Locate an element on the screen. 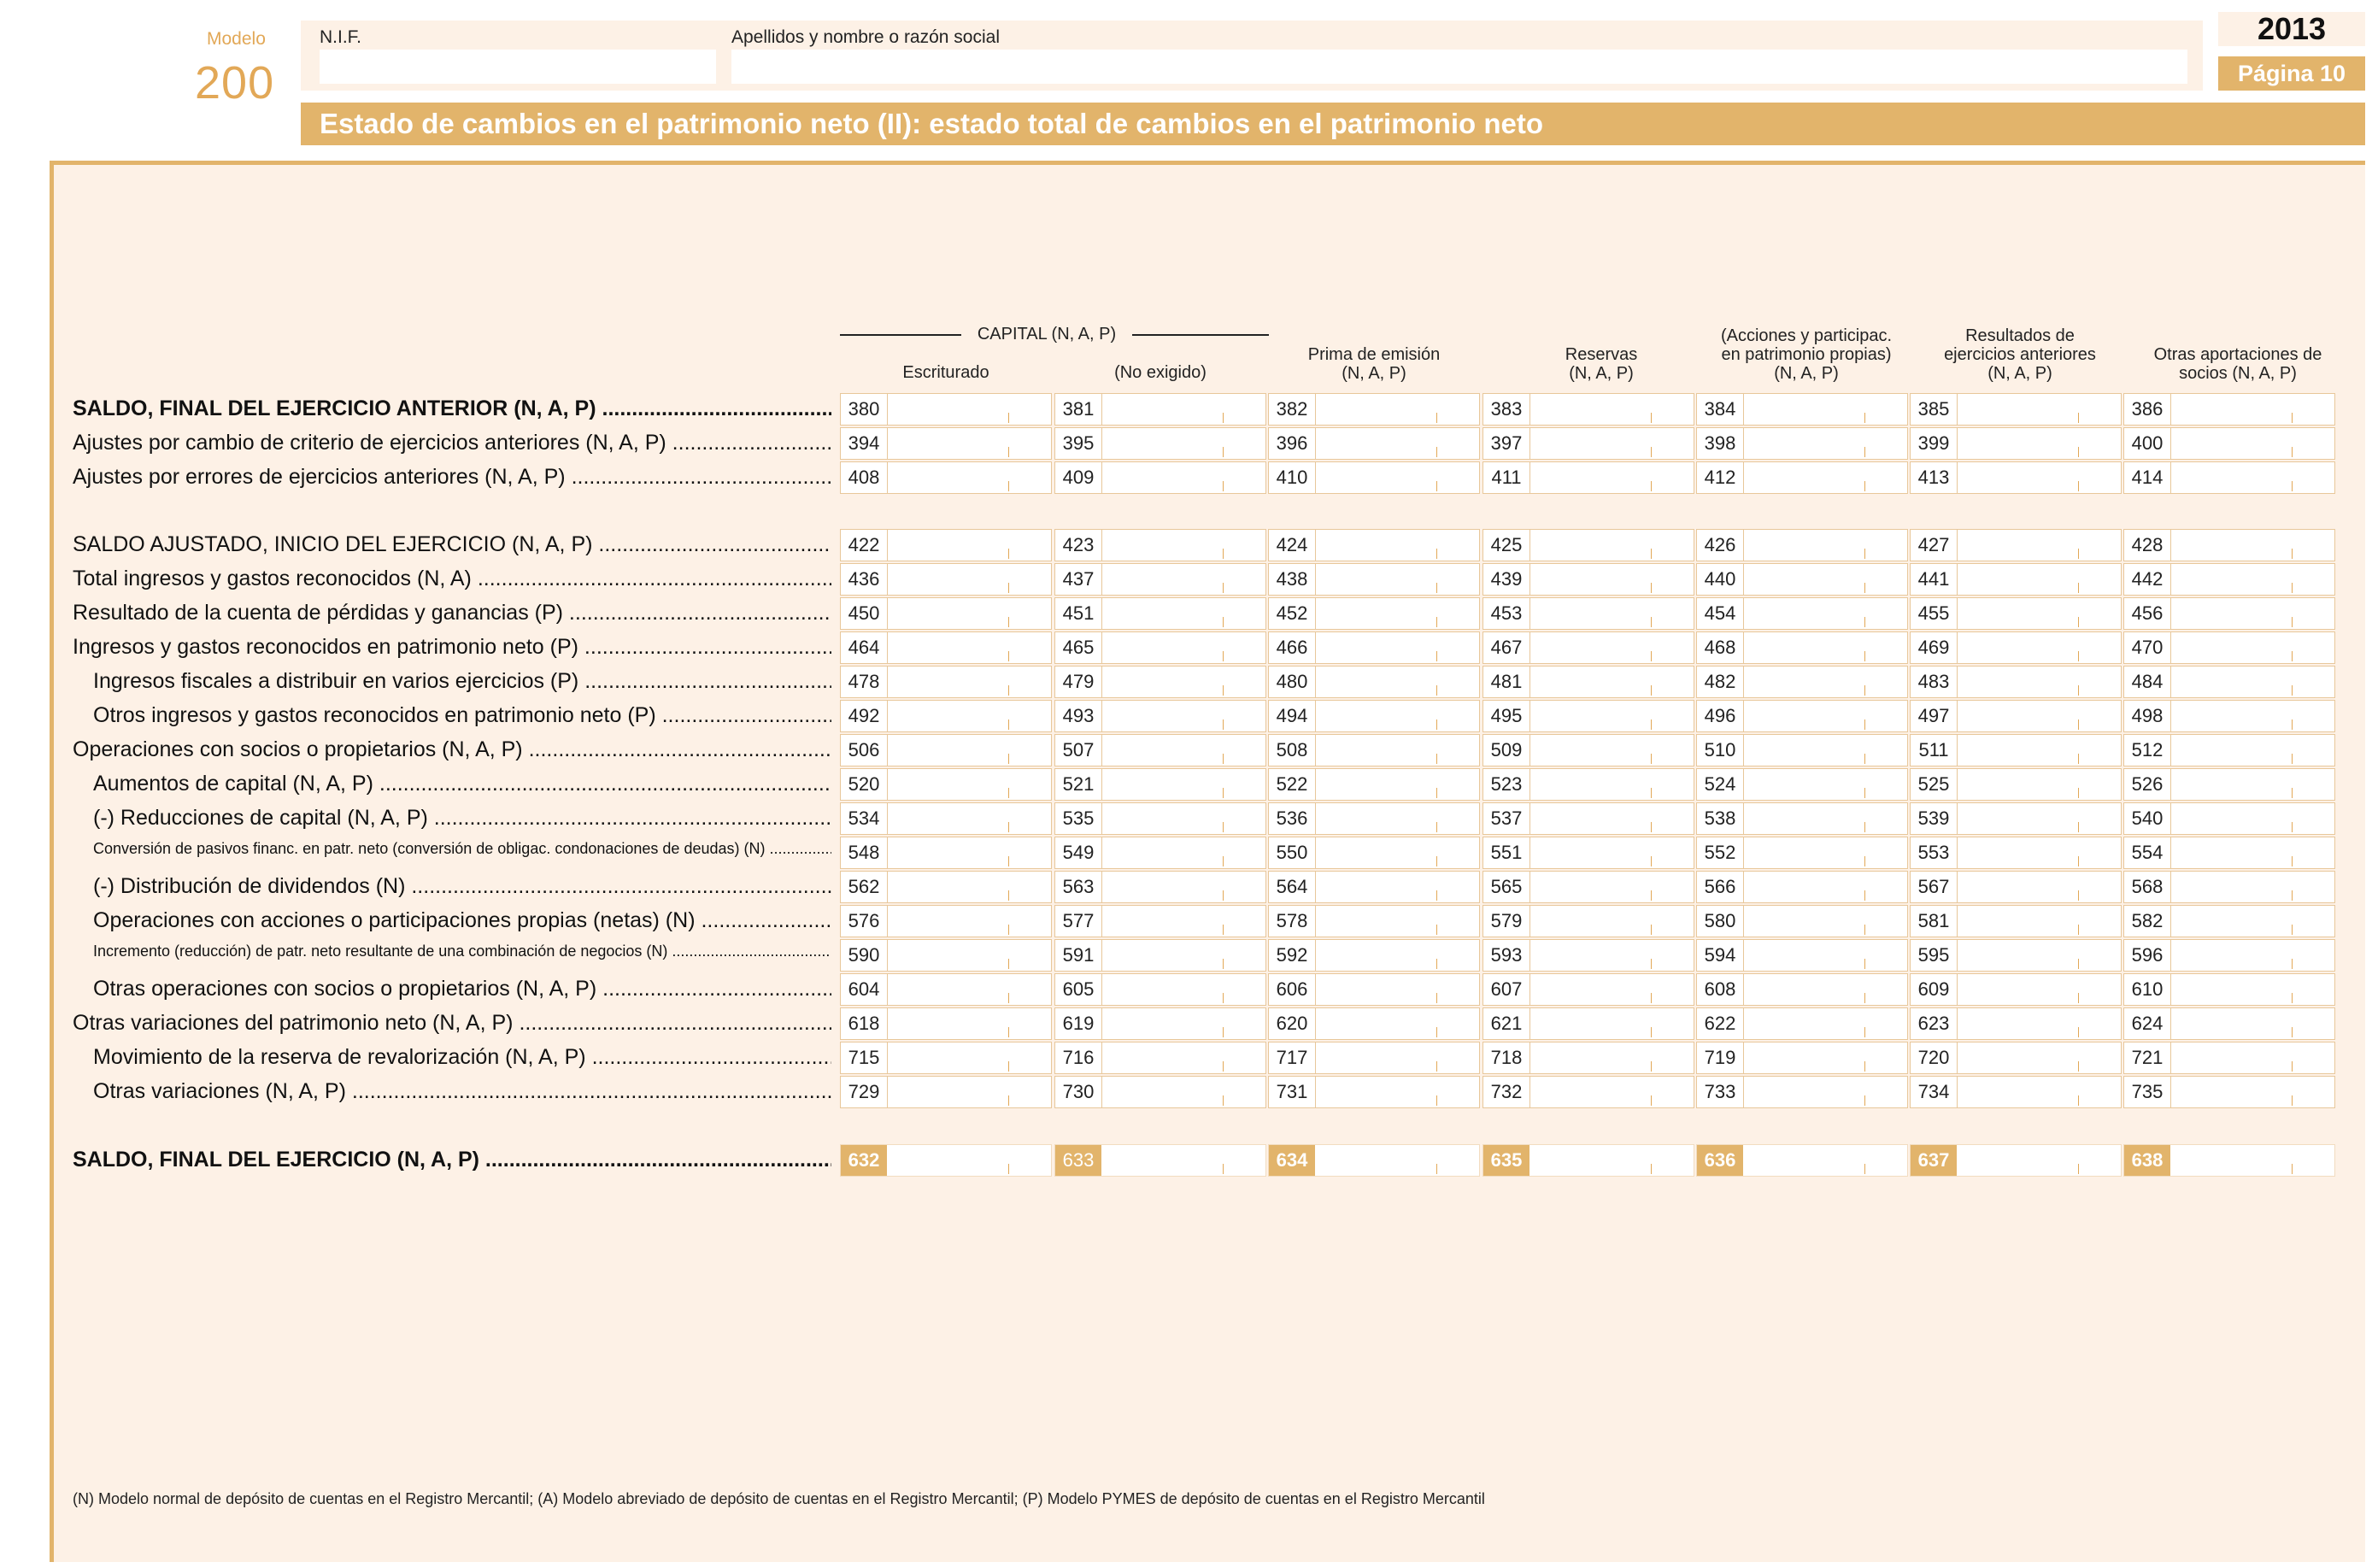 The height and width of the screenshot is (1568, 2372). amount-field: 618 is located at coordinates (946, 1023).